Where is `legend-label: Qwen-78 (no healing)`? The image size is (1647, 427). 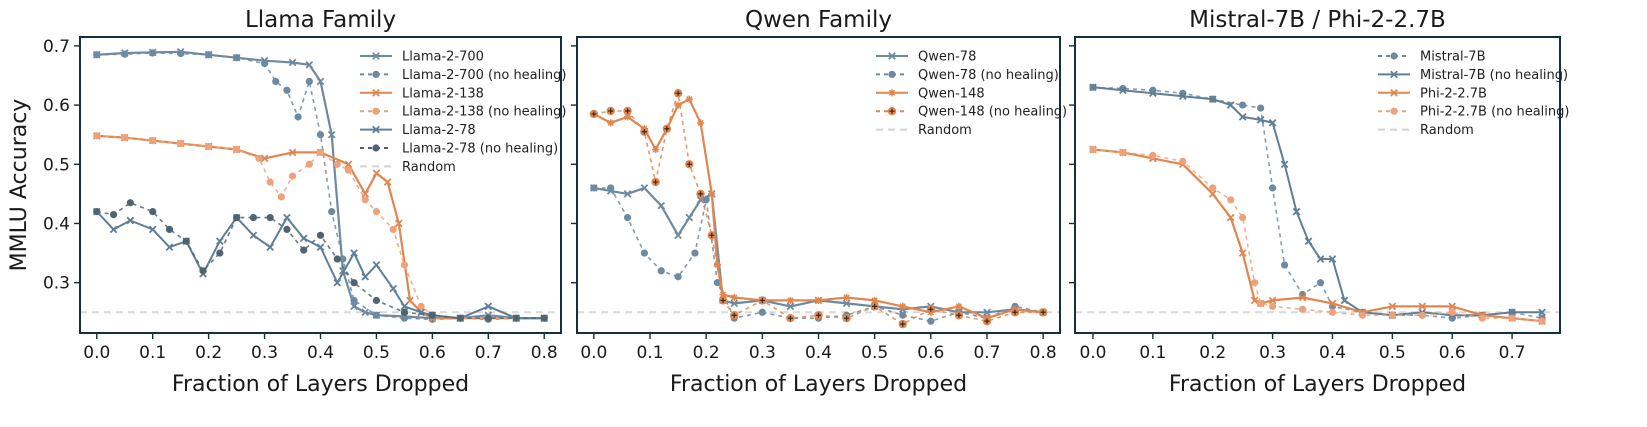 legend-label: Qwen-78 (no healing) is located at coordinates (988, 75).